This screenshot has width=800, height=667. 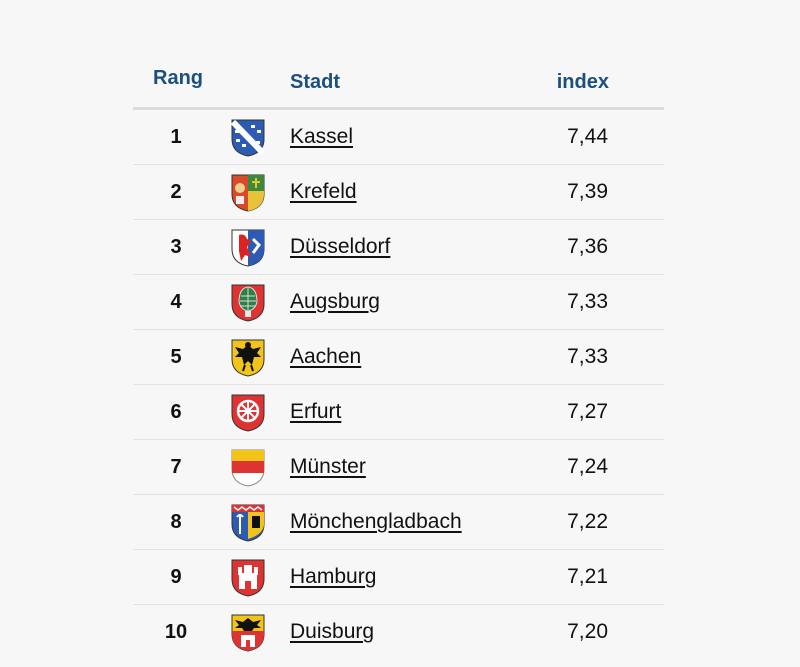 I want to click on rank-value: 10, so click(x=176, y=632).